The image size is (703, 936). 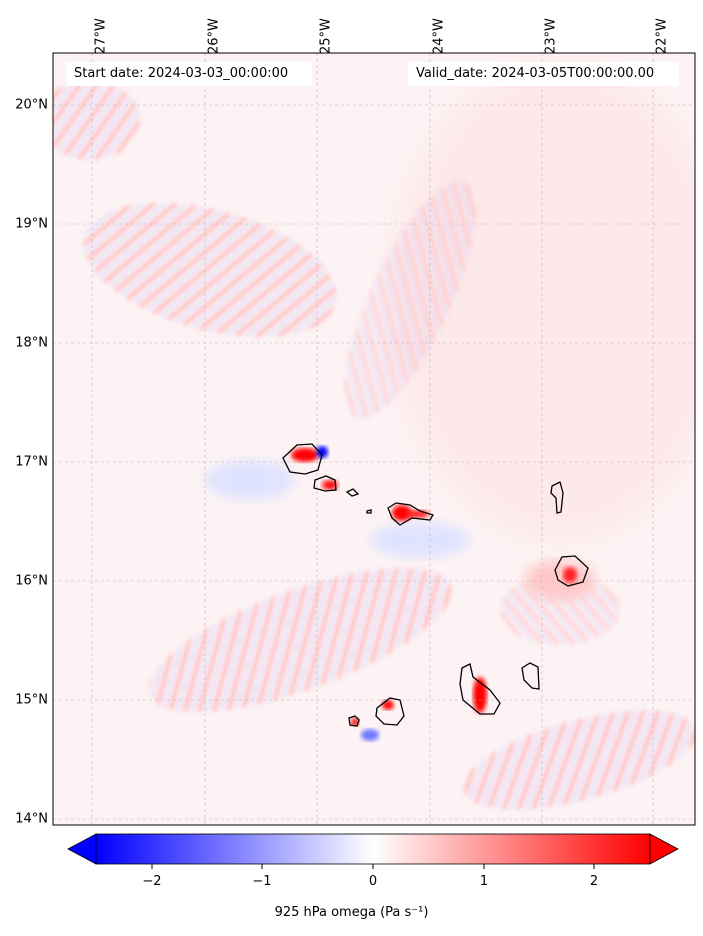 What do you see at coordinates (373, 881) in the screenshot?
I see `colorbar-tick-0: 0` at bounding box center [373, 881].